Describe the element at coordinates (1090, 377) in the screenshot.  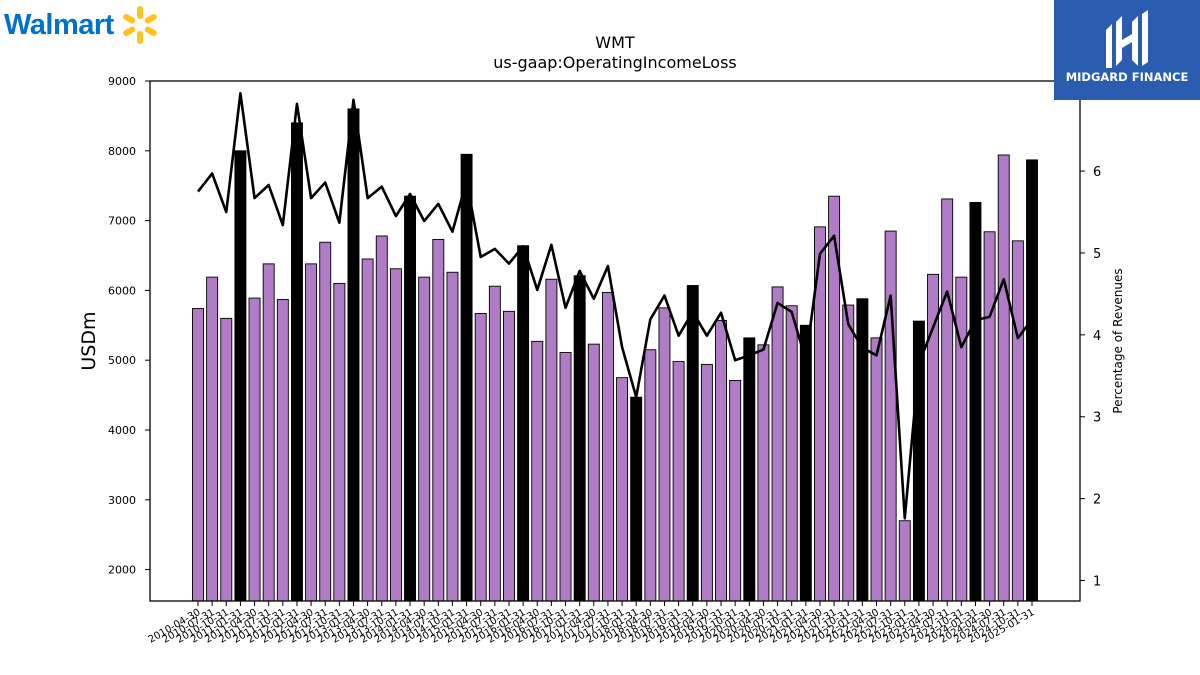
I see `y2-axis: 1 2 3 4 5 6` at that location.